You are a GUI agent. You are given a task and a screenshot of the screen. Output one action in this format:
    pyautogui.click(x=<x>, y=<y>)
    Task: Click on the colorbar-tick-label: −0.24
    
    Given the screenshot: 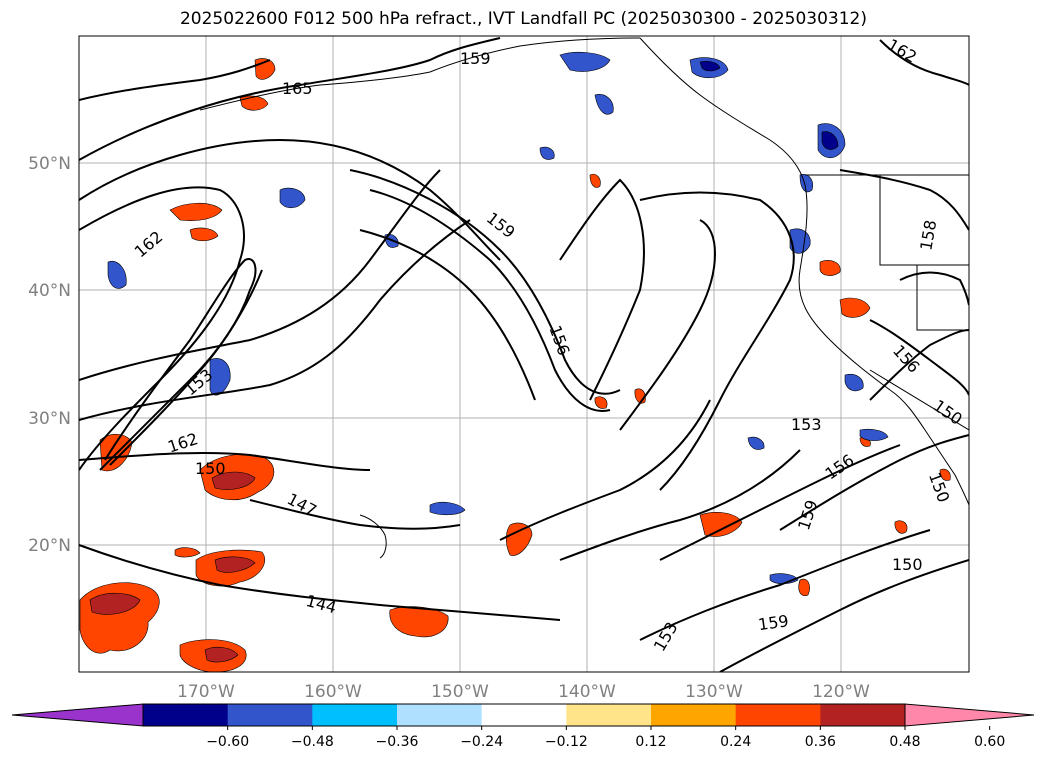 What is the action you would take?
    pyautogui.click(x=481, y=742)
    